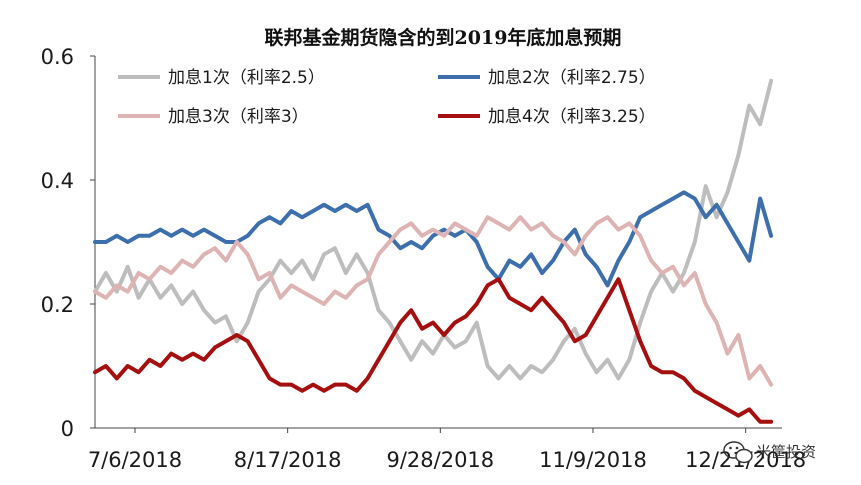  Describe the element at coordinates (135, 460) in the screenshot. I see `x-tick-label: 7/6/2018` at that location.